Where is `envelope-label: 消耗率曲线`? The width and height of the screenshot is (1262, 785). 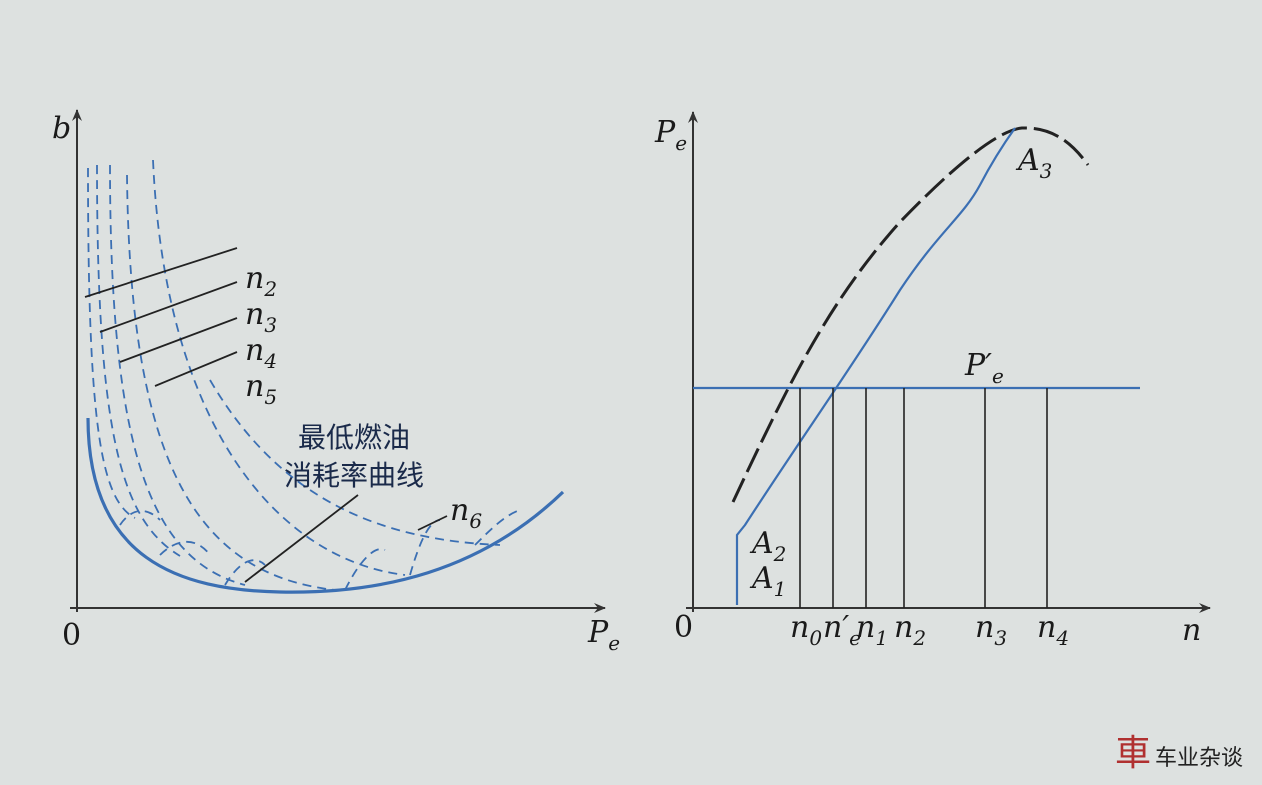
envelope-label: 消耗率曲线 is located at coordinates (354, 475).